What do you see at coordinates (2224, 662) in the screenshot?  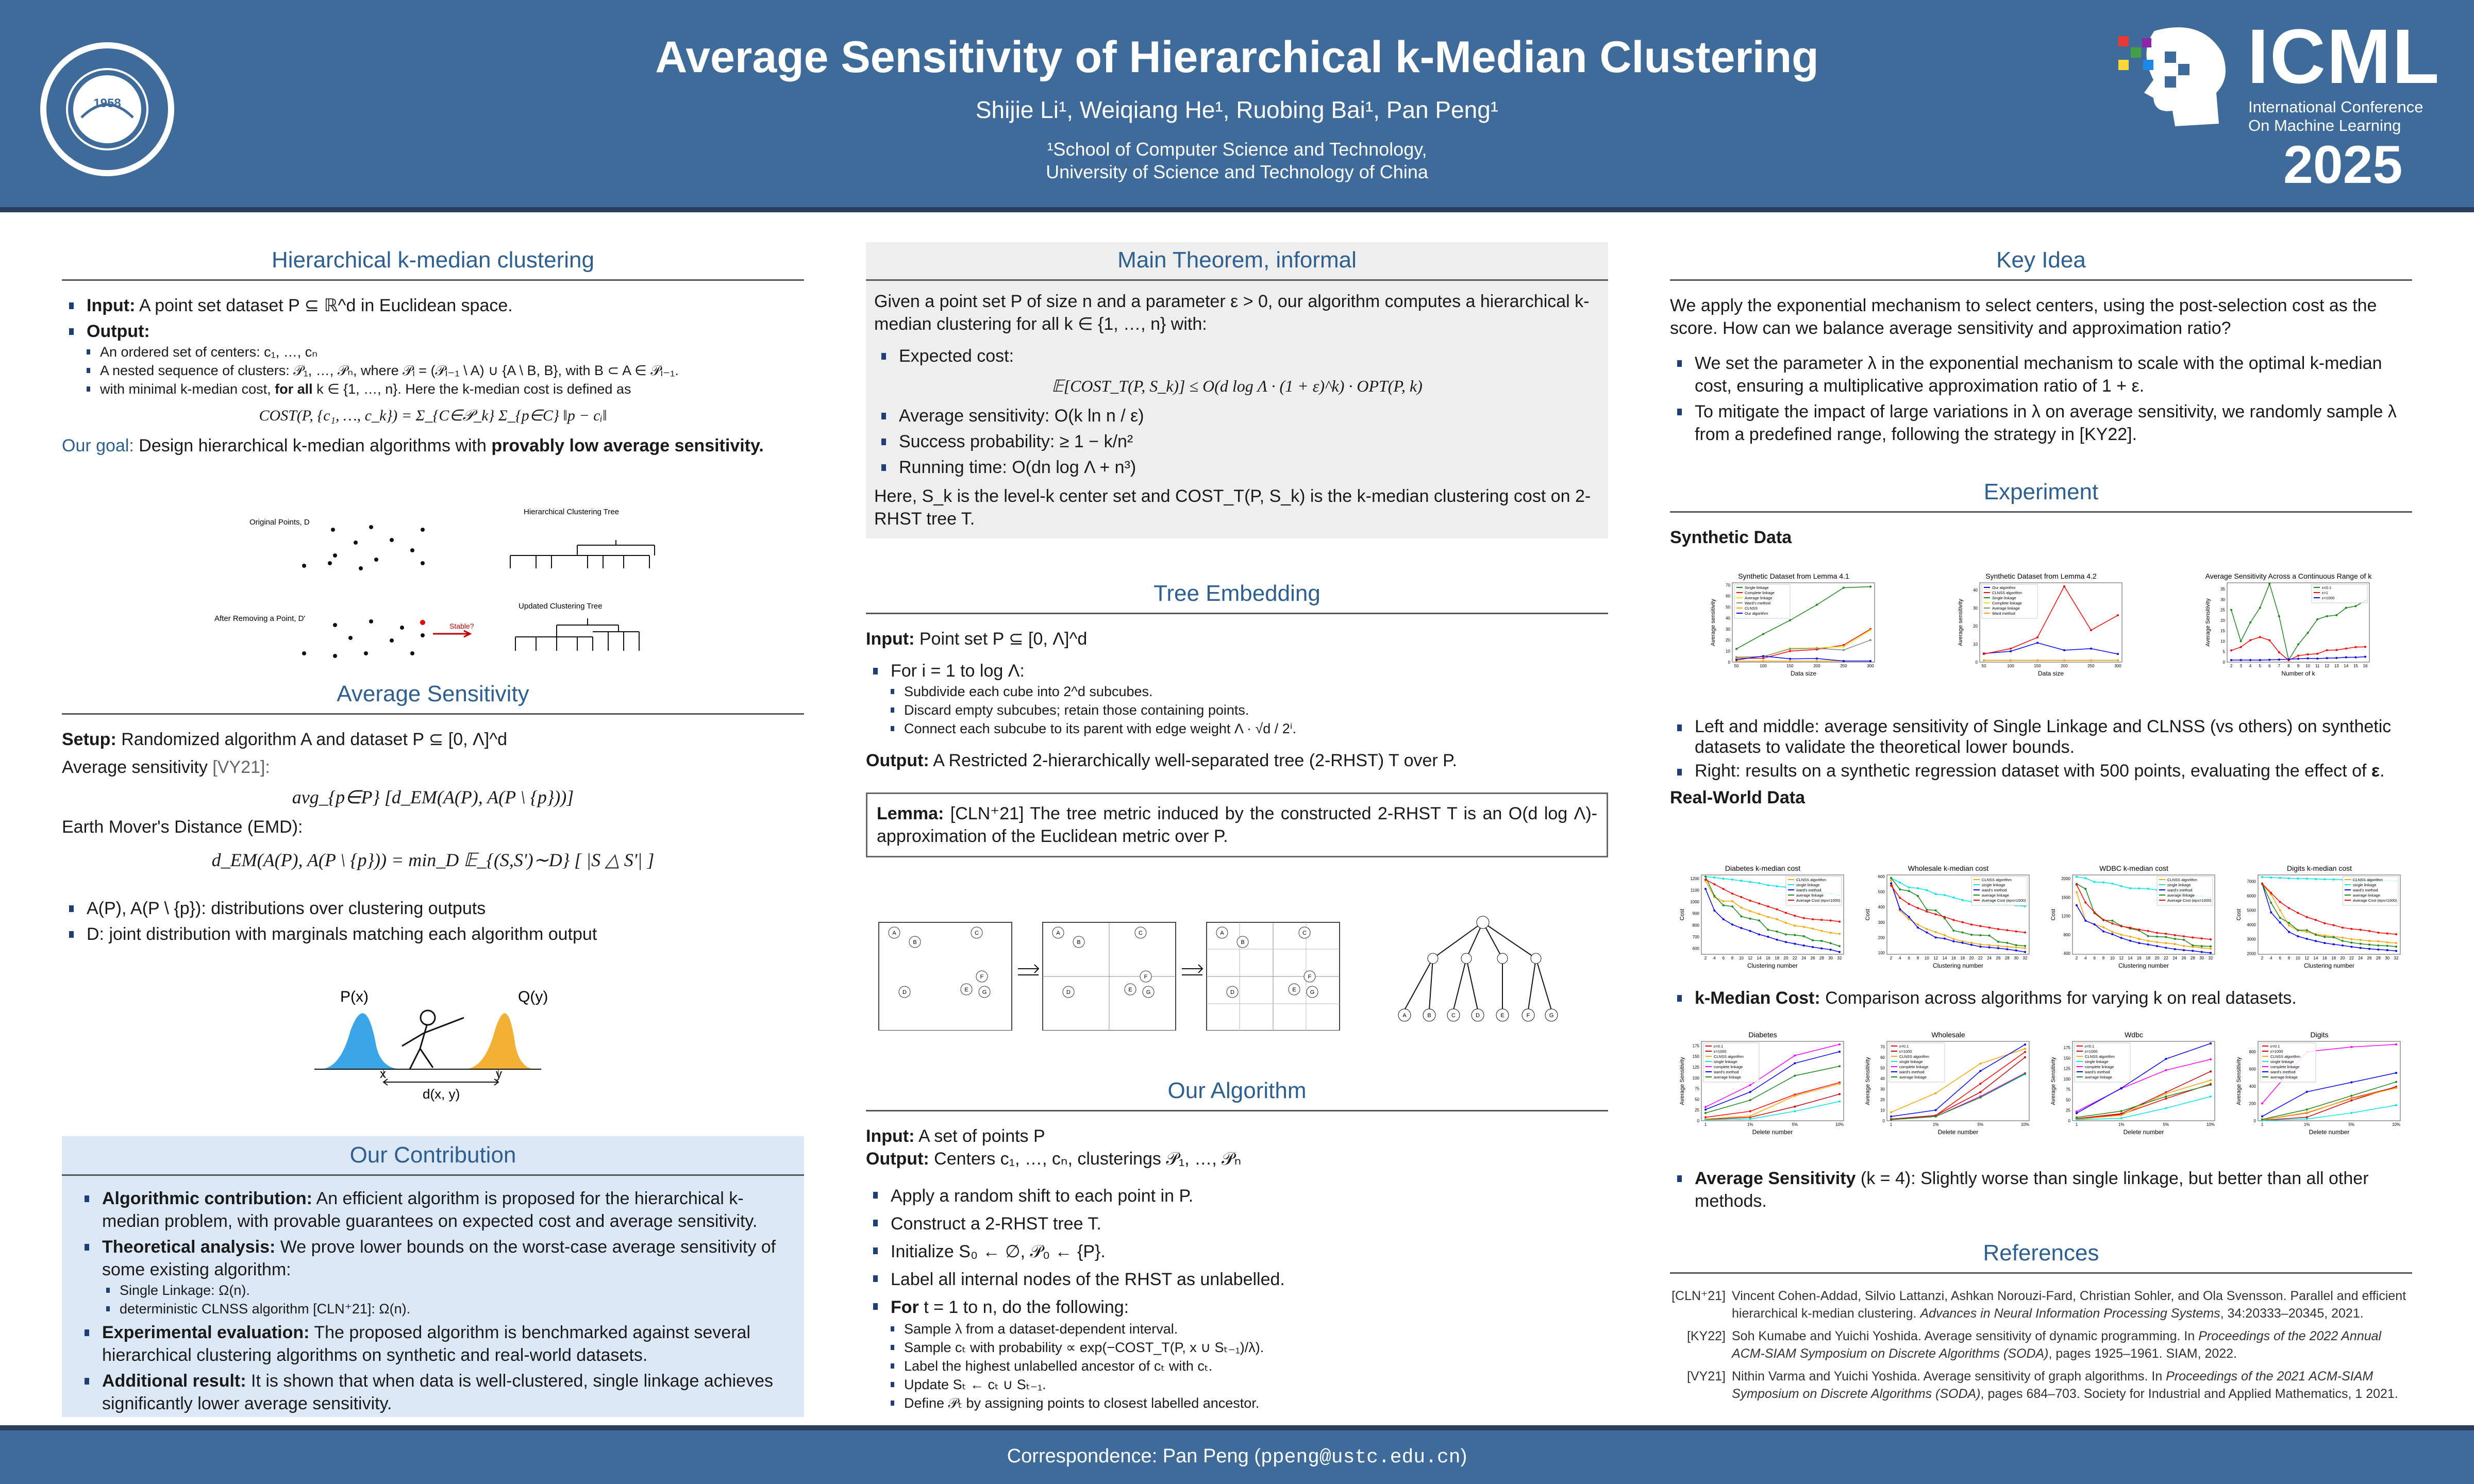 I see `y-tick-label: 0` at bounding box center [2224, 662].